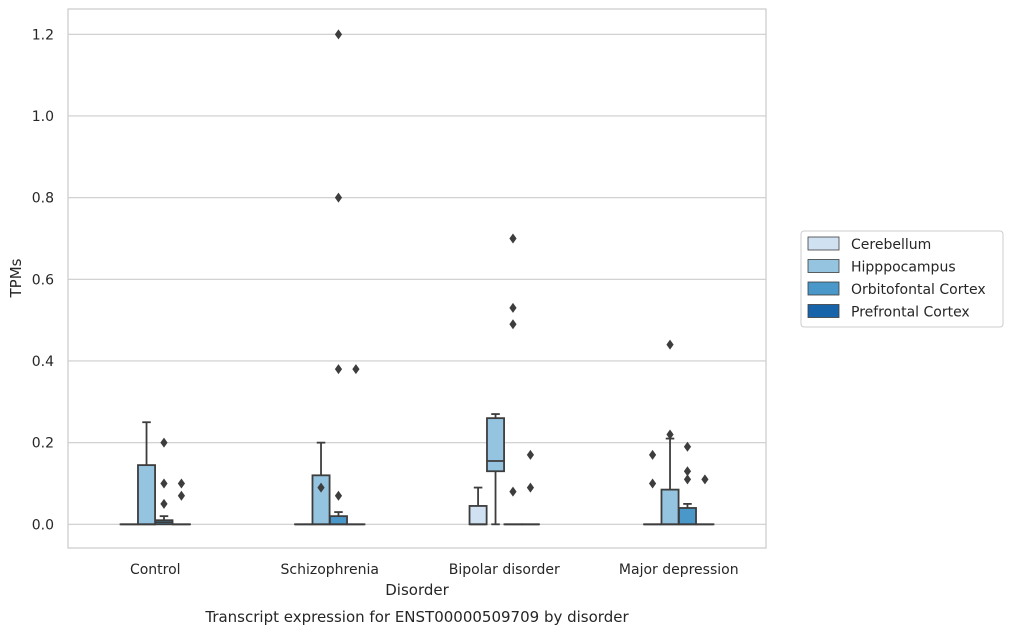  What do you see at coordinates (504, 570) in the screenshot?
I see `x-tick-label: Bipolar disorder` at bounding box center [504, 570].